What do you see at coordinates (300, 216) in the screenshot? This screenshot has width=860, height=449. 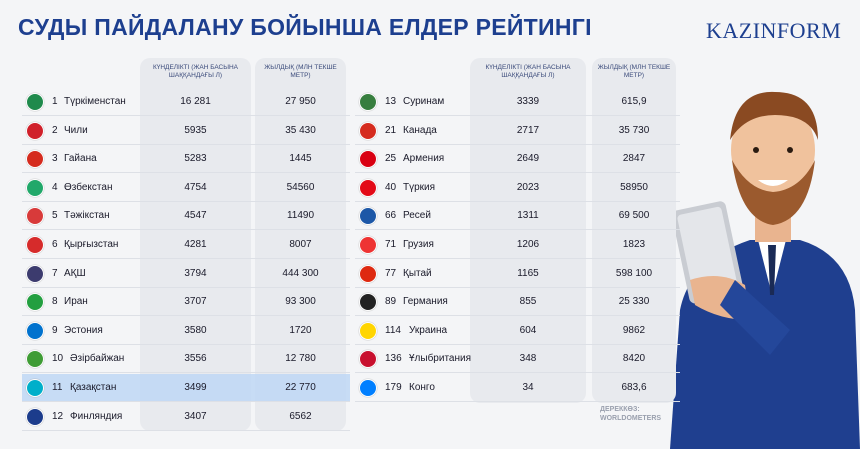 I see `annual-value: 11490` at bounding box center [300, 216].